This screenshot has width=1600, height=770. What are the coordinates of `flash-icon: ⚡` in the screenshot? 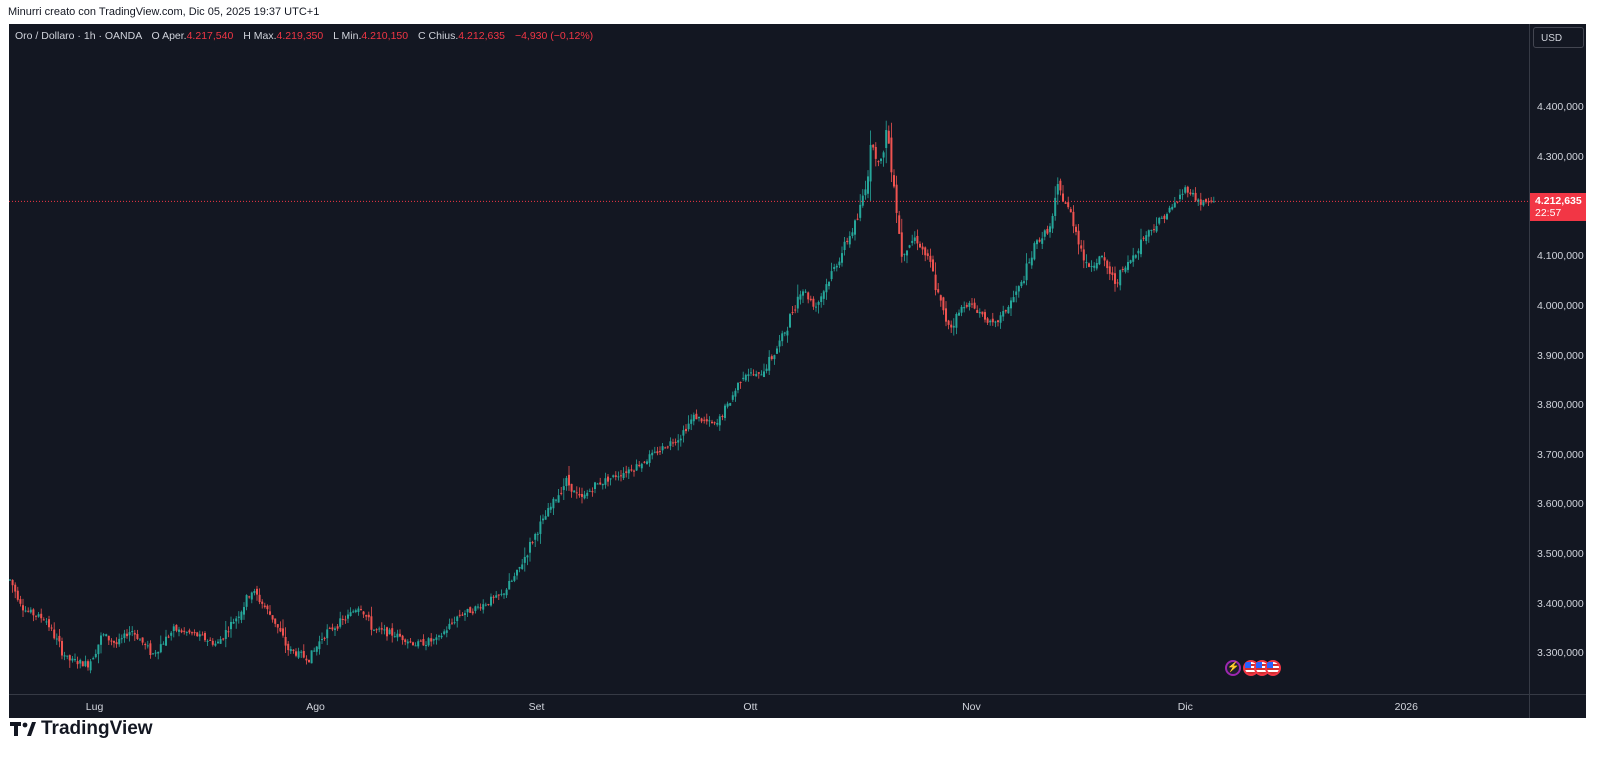 It's located at (1233, 668).